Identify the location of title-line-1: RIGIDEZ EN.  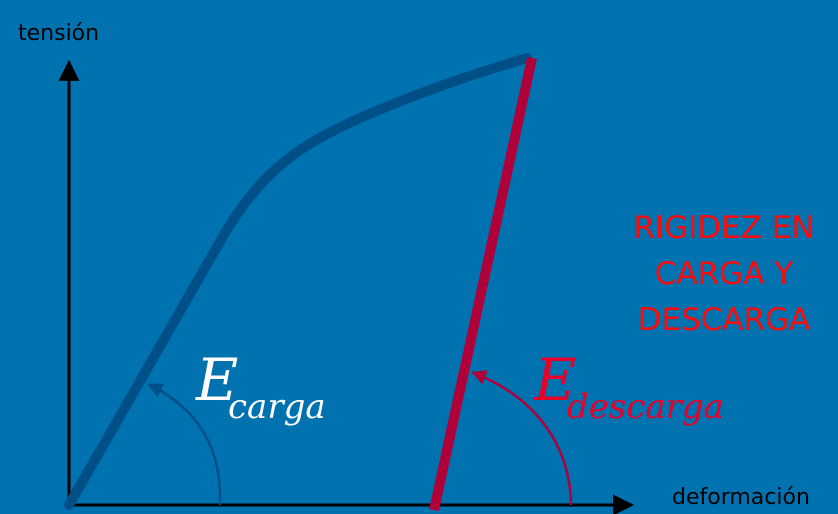
(723, 228).